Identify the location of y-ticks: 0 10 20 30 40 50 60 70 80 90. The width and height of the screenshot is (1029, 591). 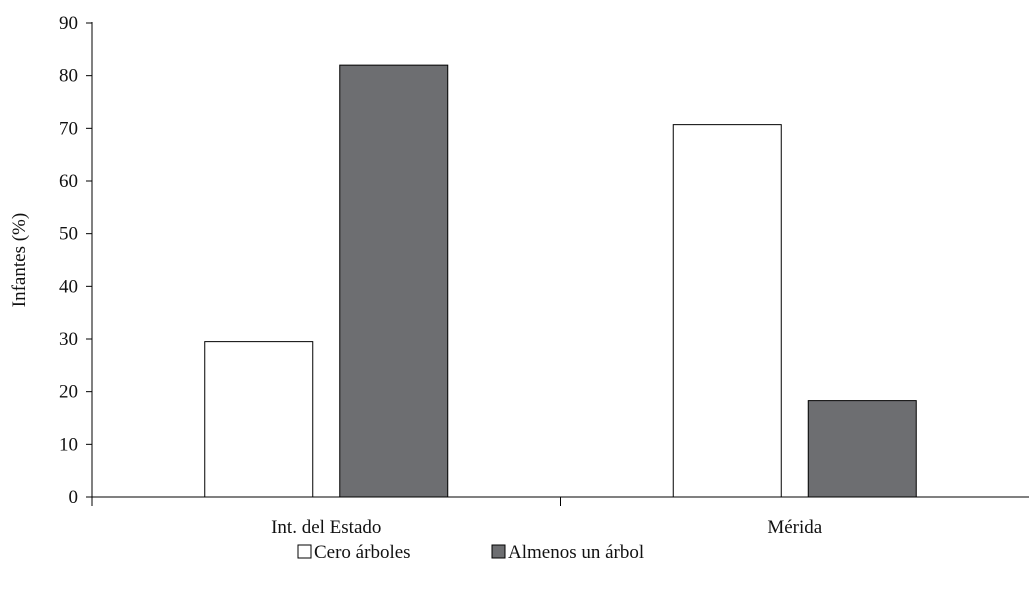
(75, 260).